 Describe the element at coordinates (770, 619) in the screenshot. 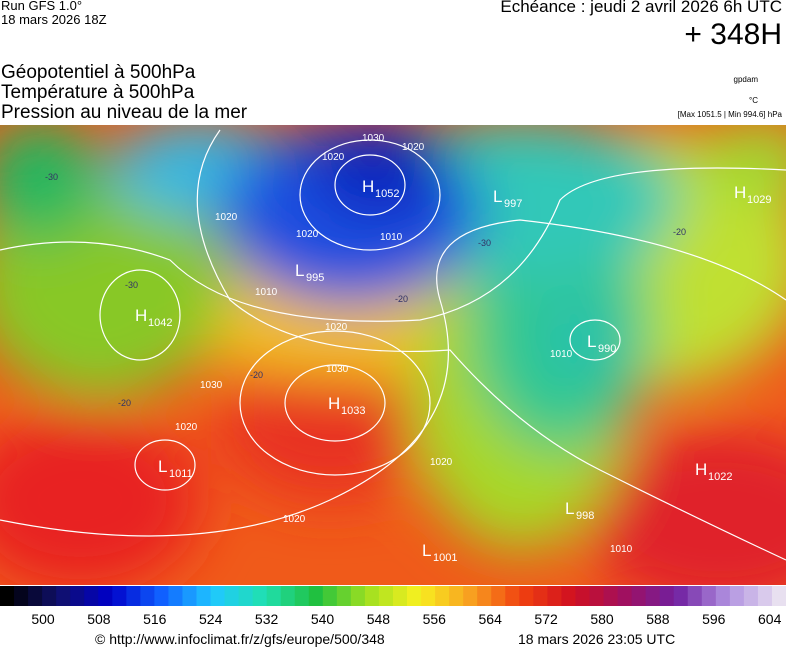

I see `scale-label: 604` at that location.